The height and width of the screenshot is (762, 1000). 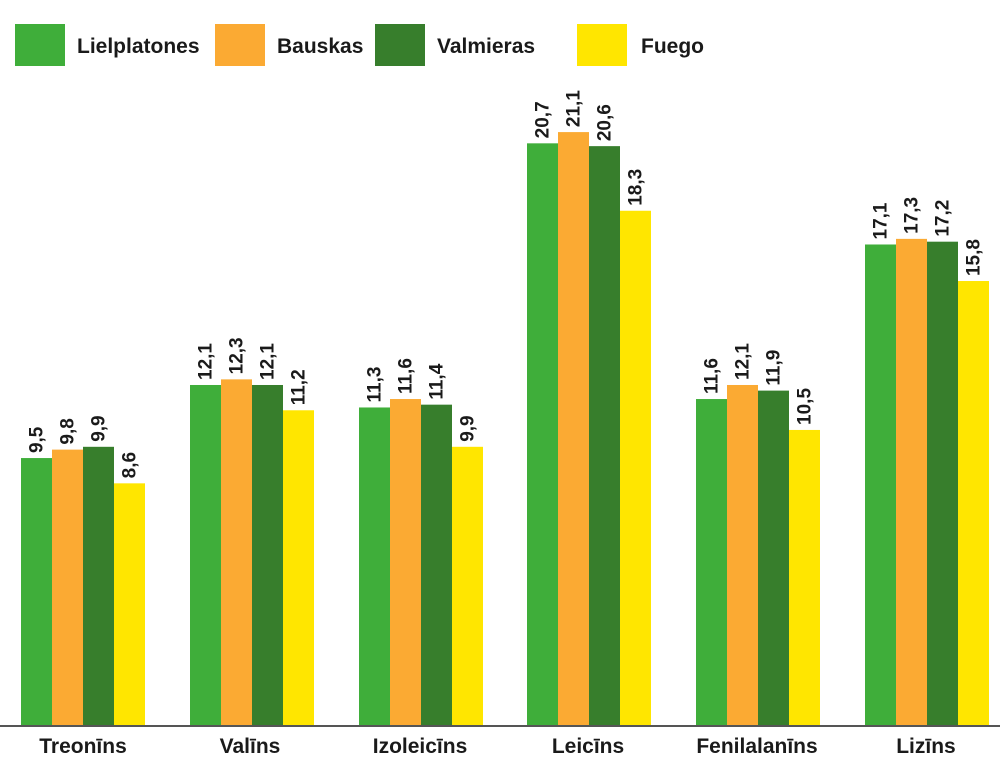 I want to click on value-label-bauskas-izoleicins: 11,6, so click(x=406, y=376).